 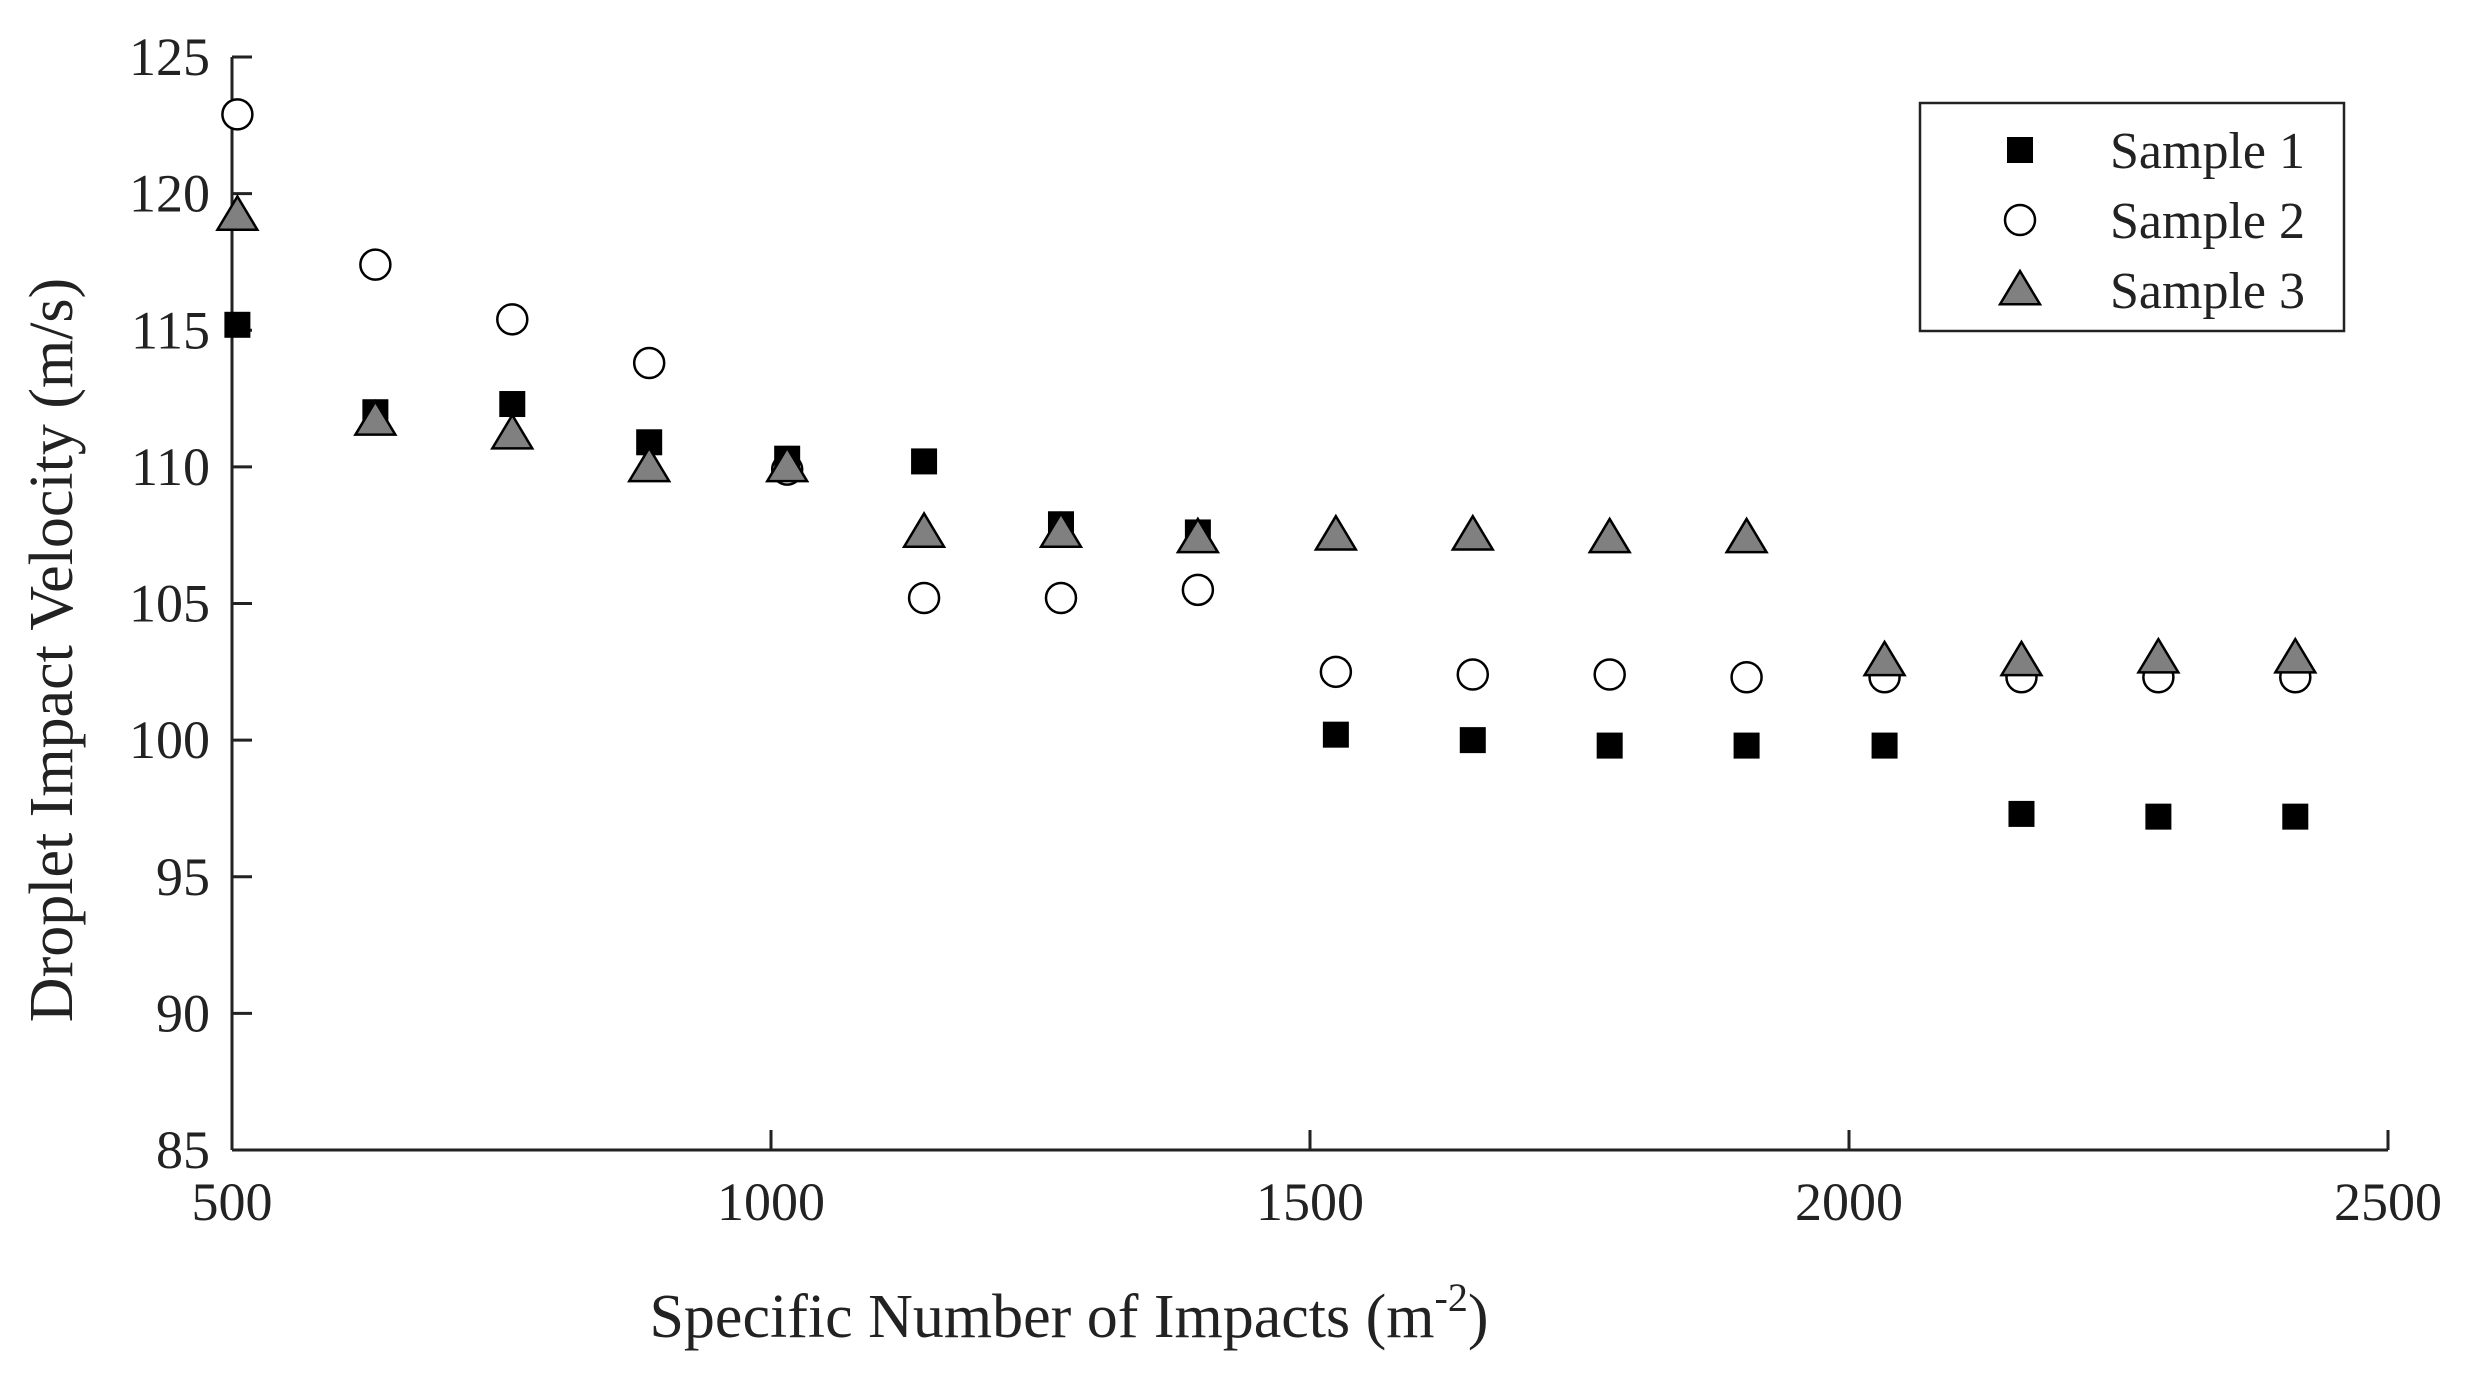 What do you see at coordinates (2207, 291) in the screenshot?
I see `legend-label: Sample 3` at bounding box center [2207, 291].